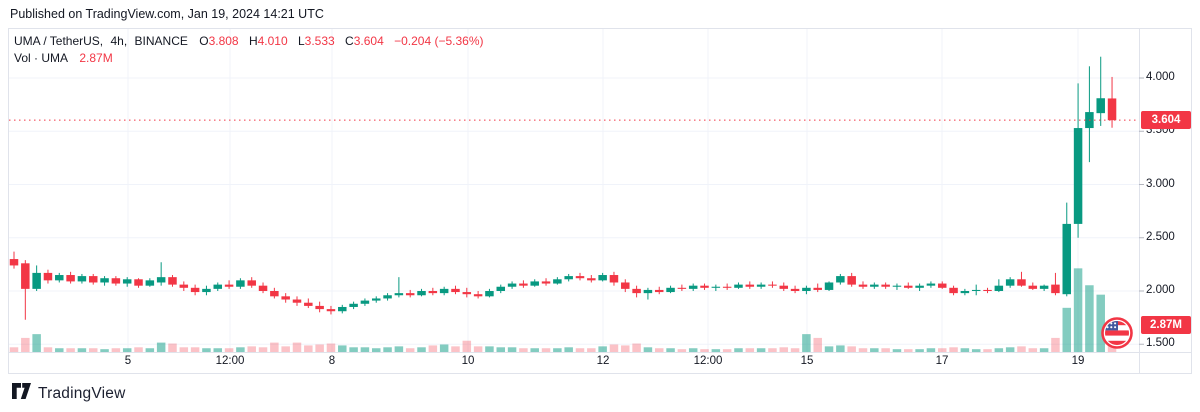  I want to click on legend-volume-row: Vol · UMA 2.87M, so click(249, 58).